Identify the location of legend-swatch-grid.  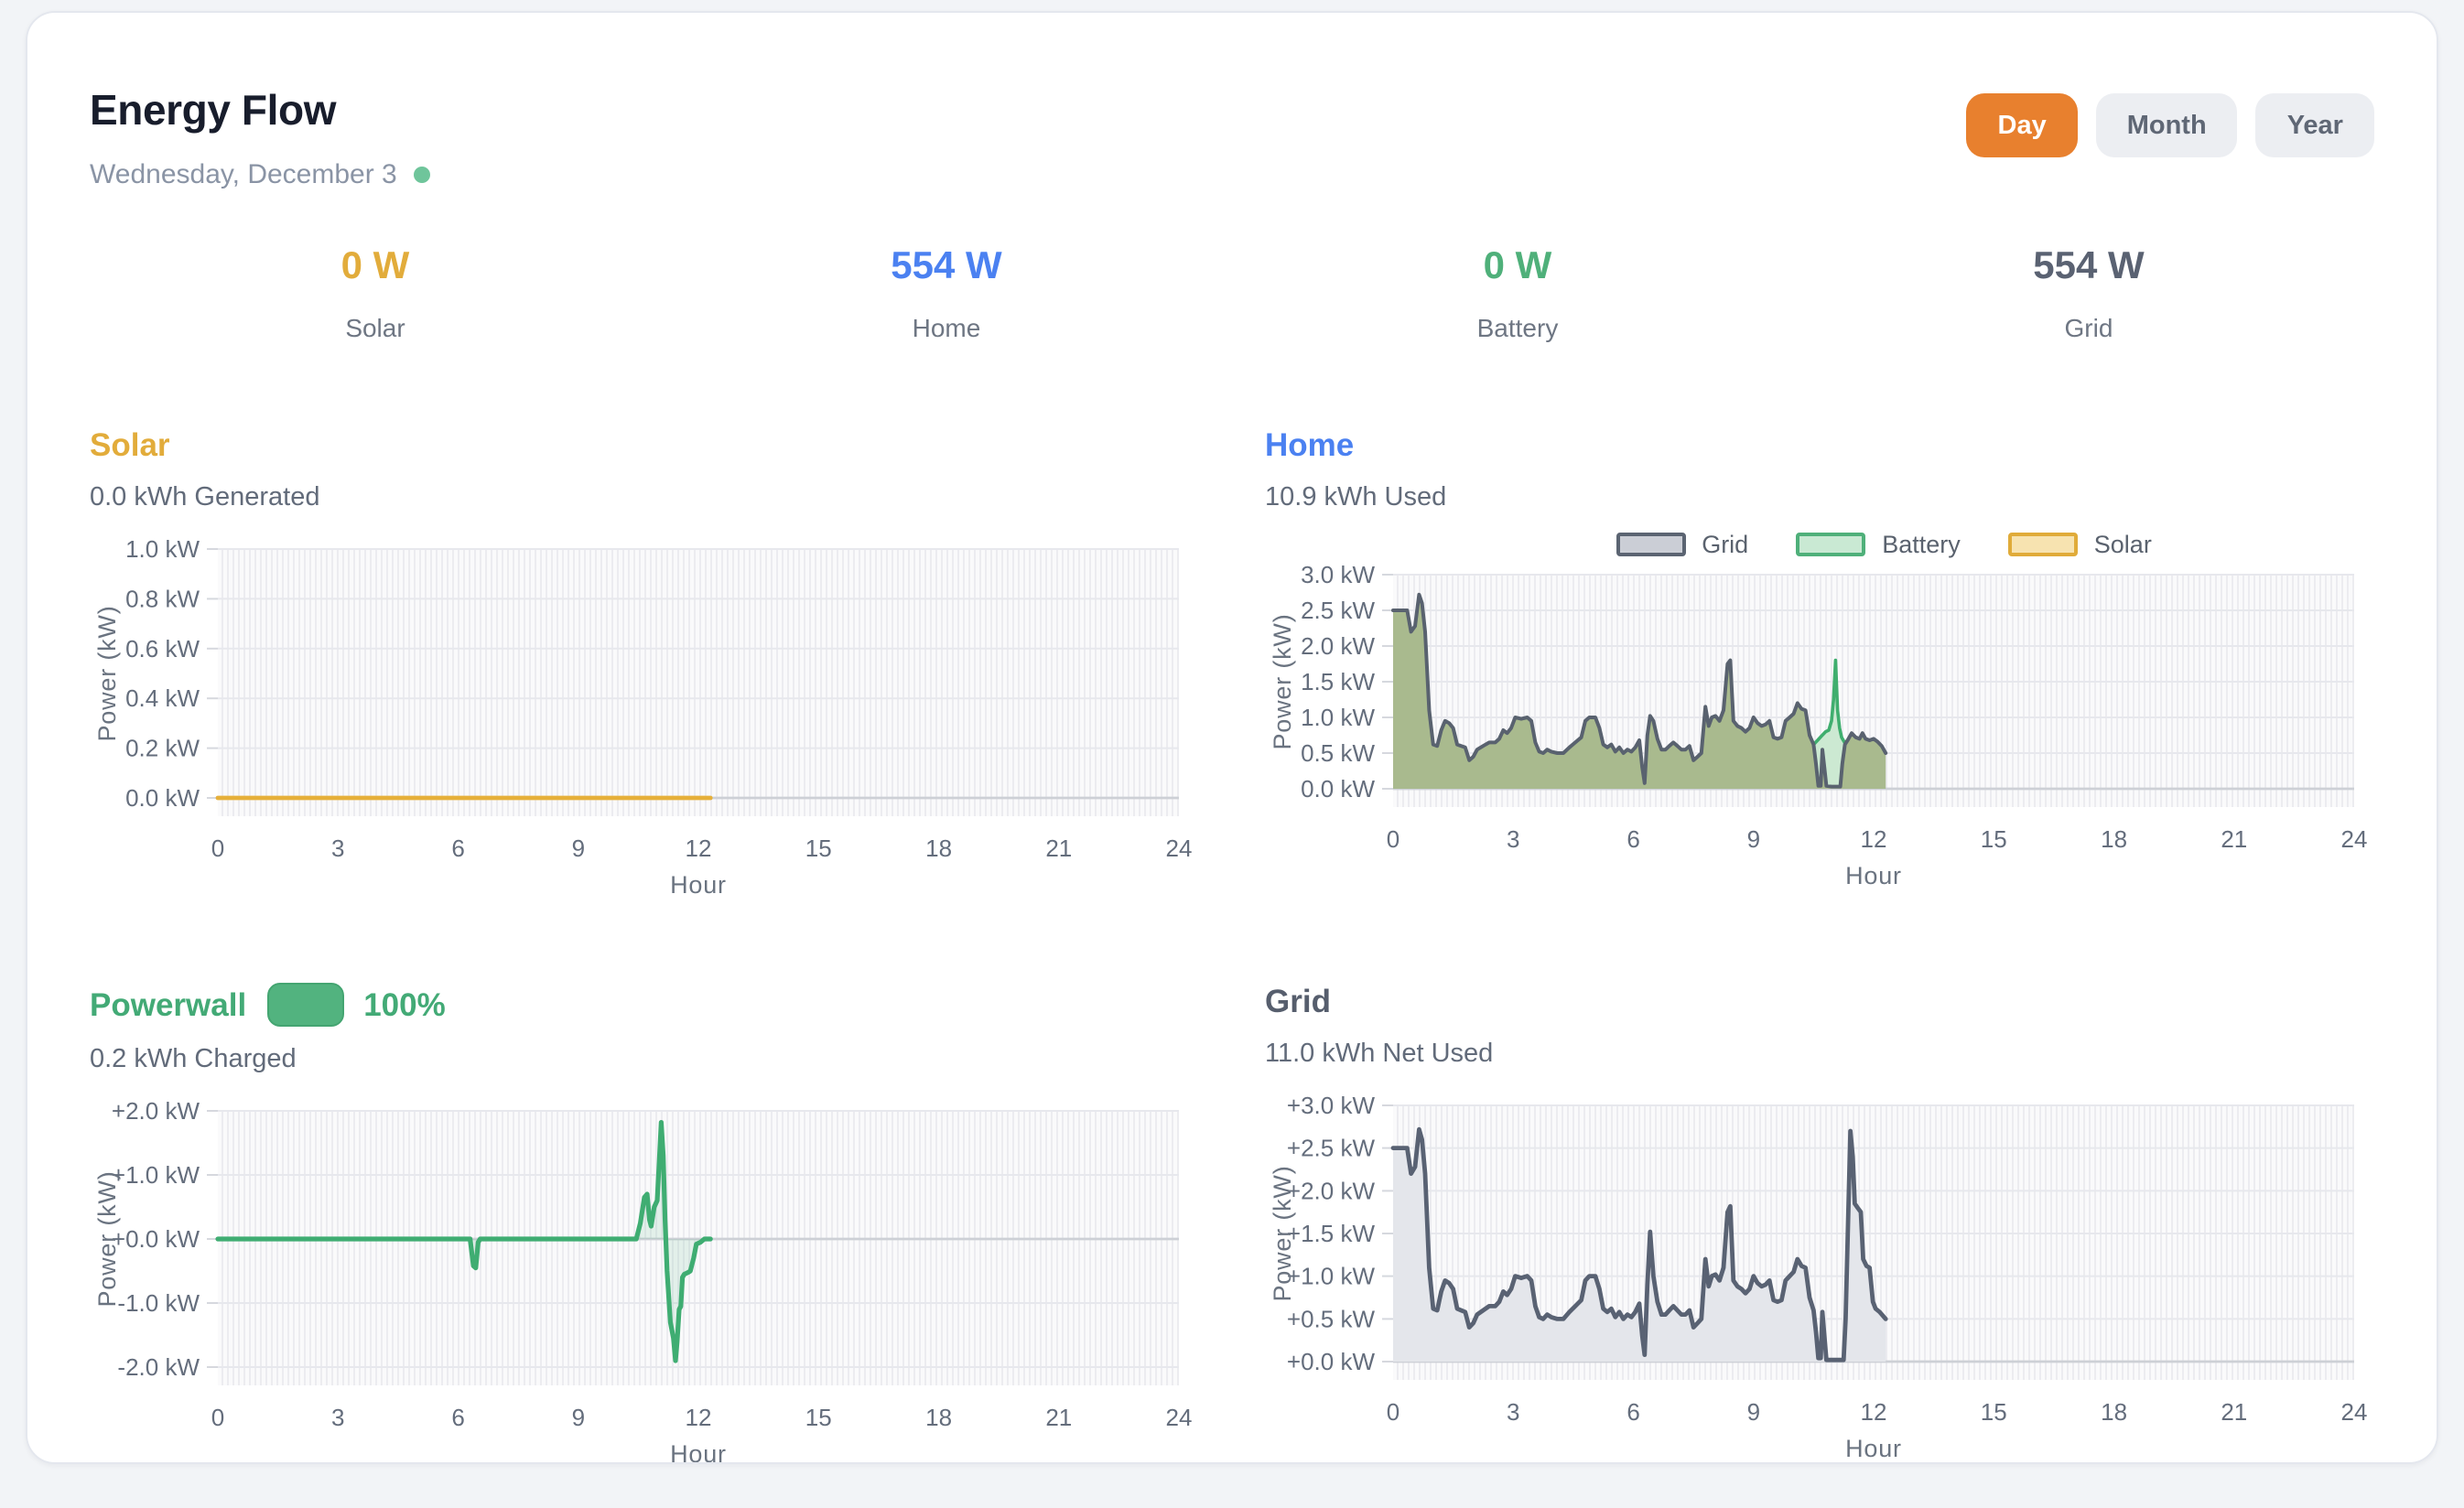
(1651, 543).